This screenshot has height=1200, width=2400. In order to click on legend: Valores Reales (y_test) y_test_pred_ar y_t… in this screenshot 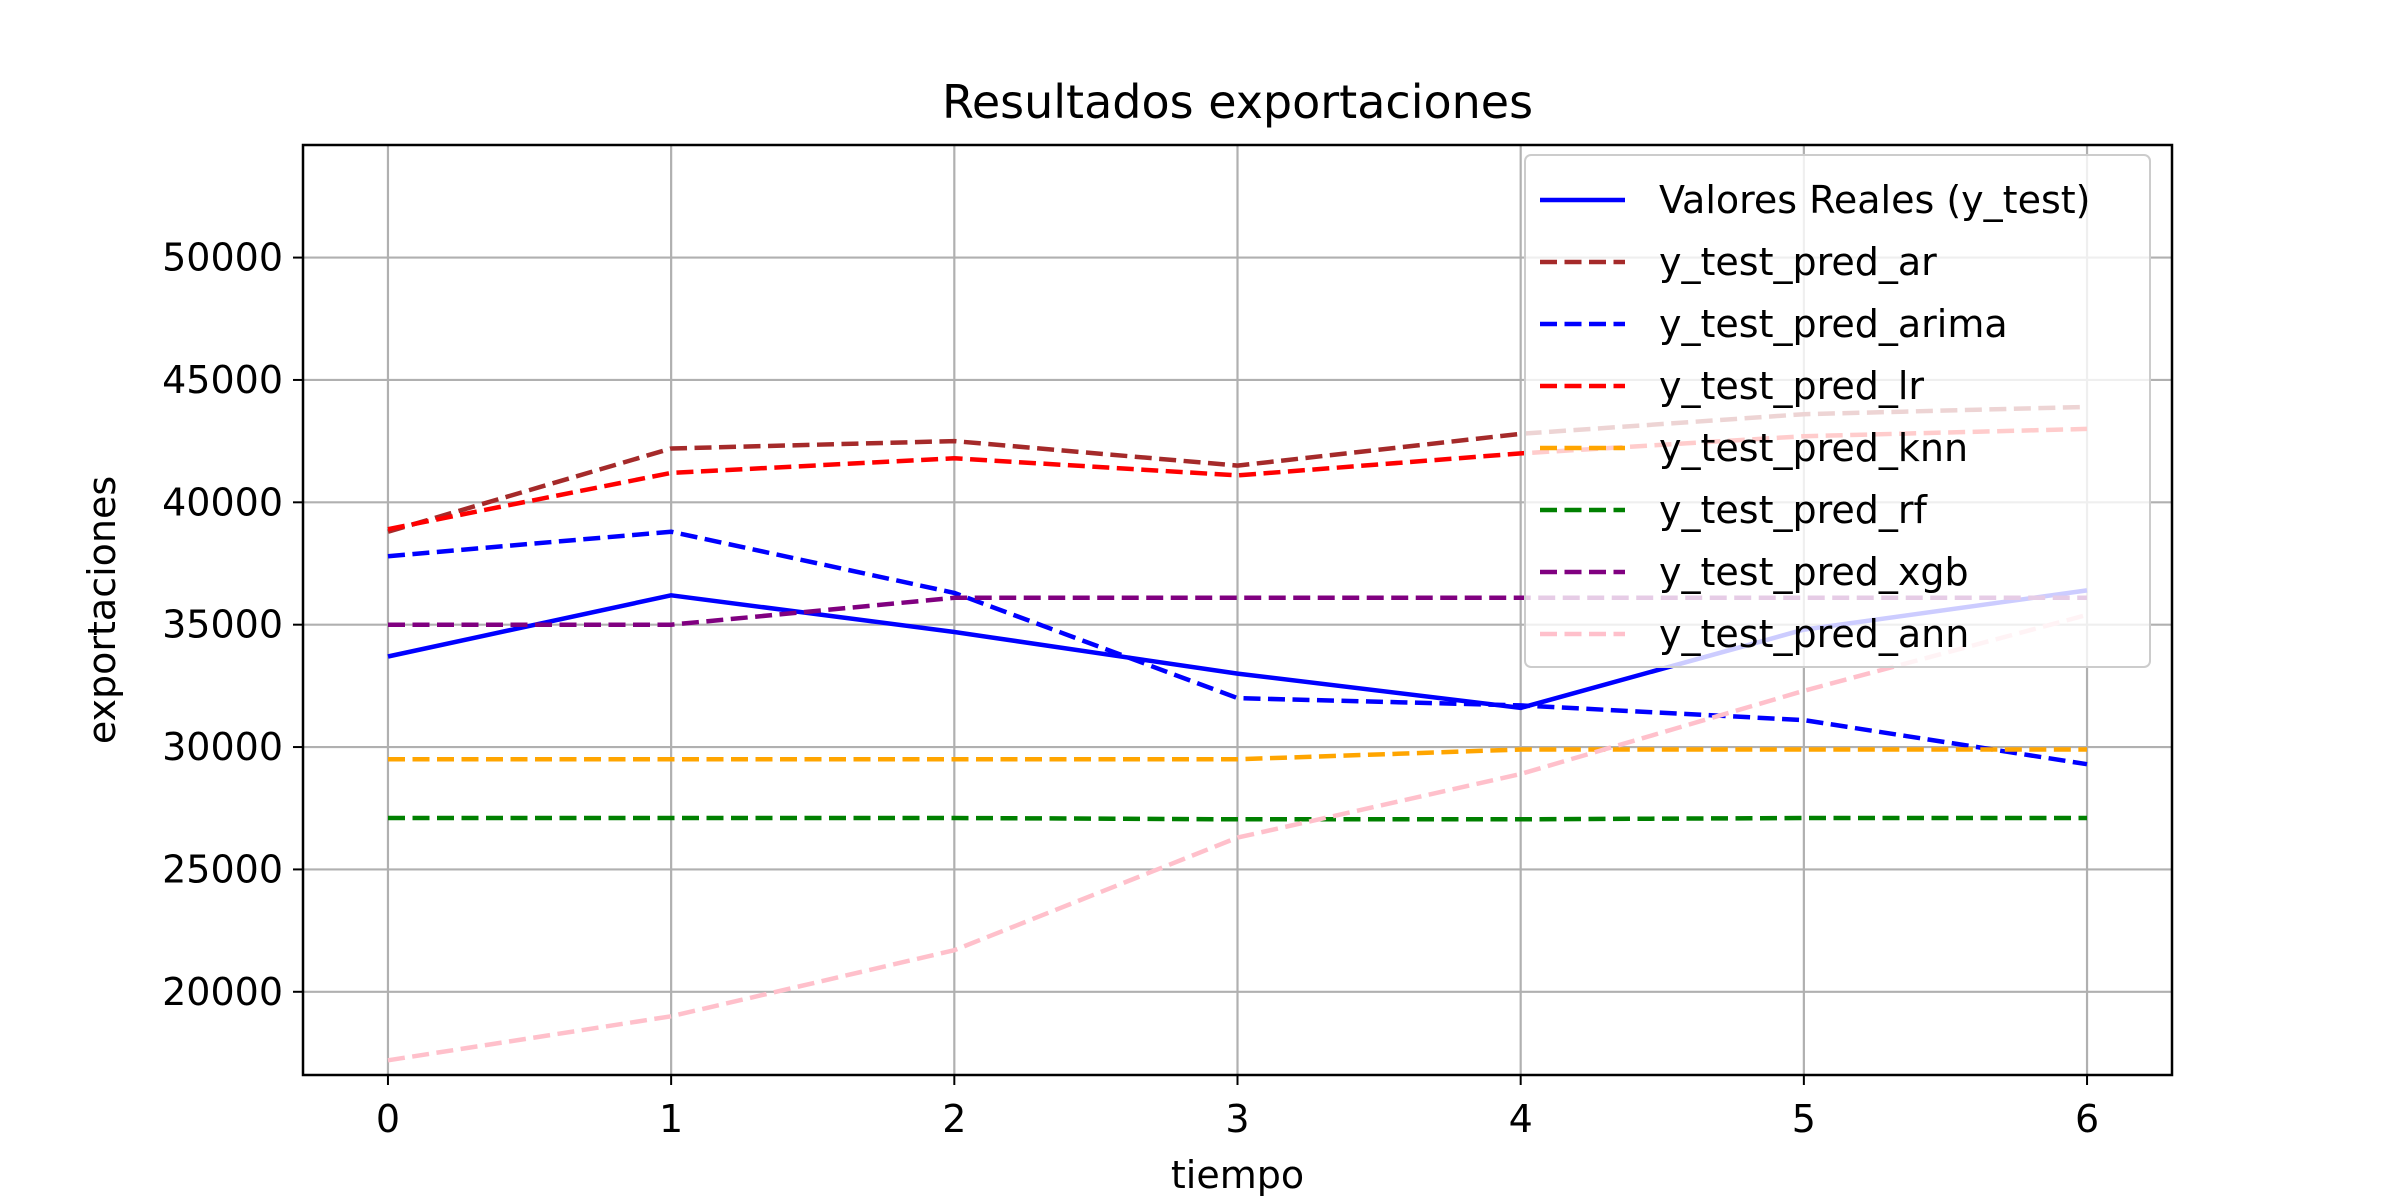, I will do `click(1837, 411)`.